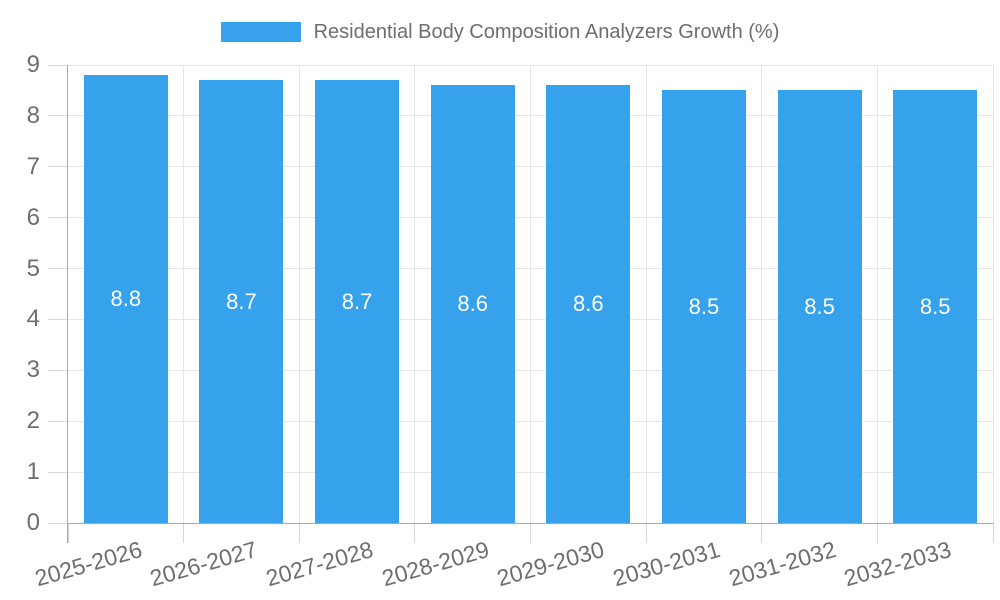  I want to click on x-axis-label: 2031-2032, so click(782, 564).